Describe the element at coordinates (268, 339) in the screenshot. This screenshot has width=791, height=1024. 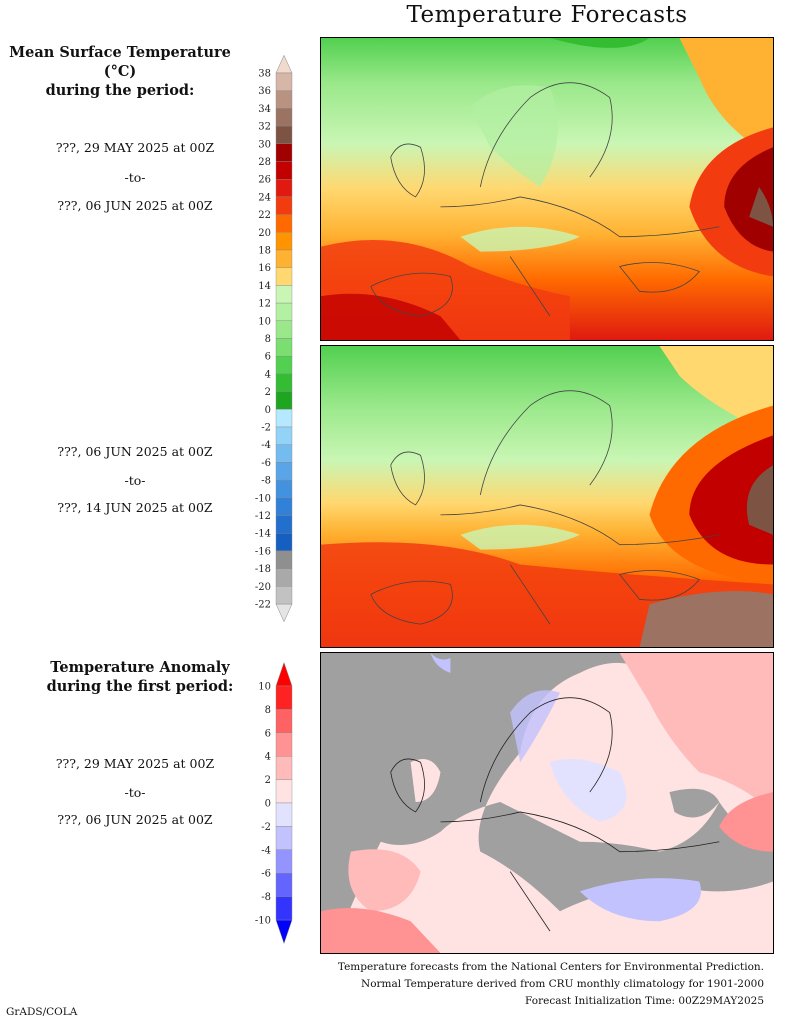
I see `mean-temp-colorbar-tick-label: 8` at that location.